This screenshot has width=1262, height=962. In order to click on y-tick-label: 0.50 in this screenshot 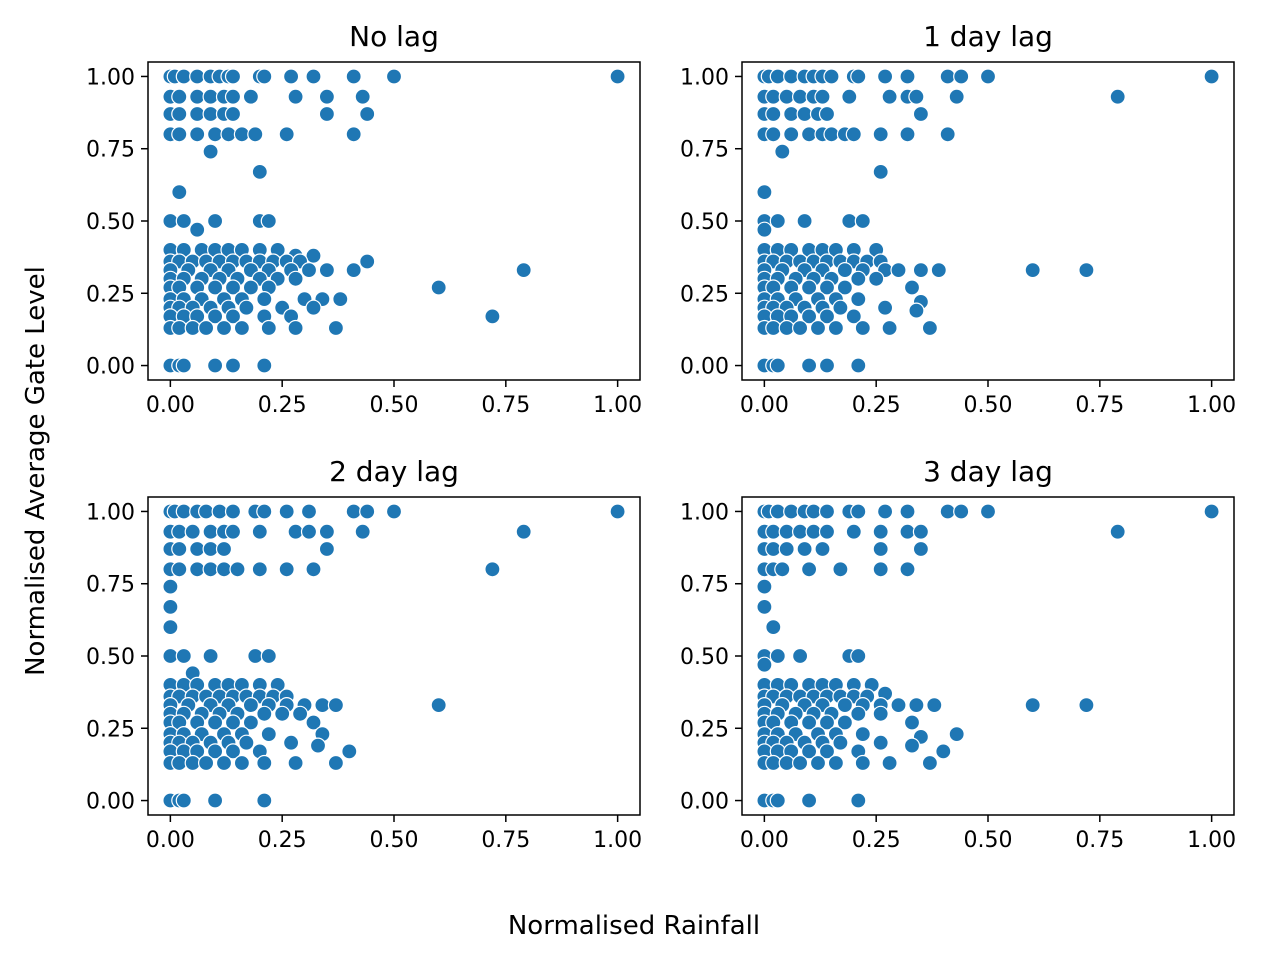, I will do `click(704, 222)`.